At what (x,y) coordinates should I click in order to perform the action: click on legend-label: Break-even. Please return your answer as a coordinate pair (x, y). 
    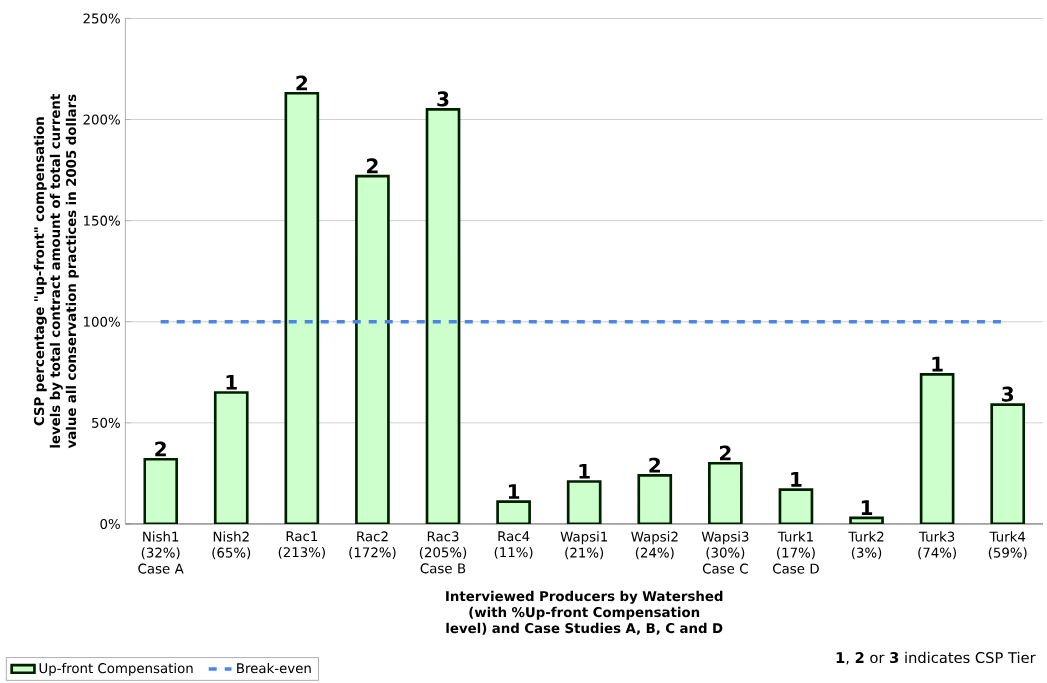
    Looking at the image, I should click on (274, 668).